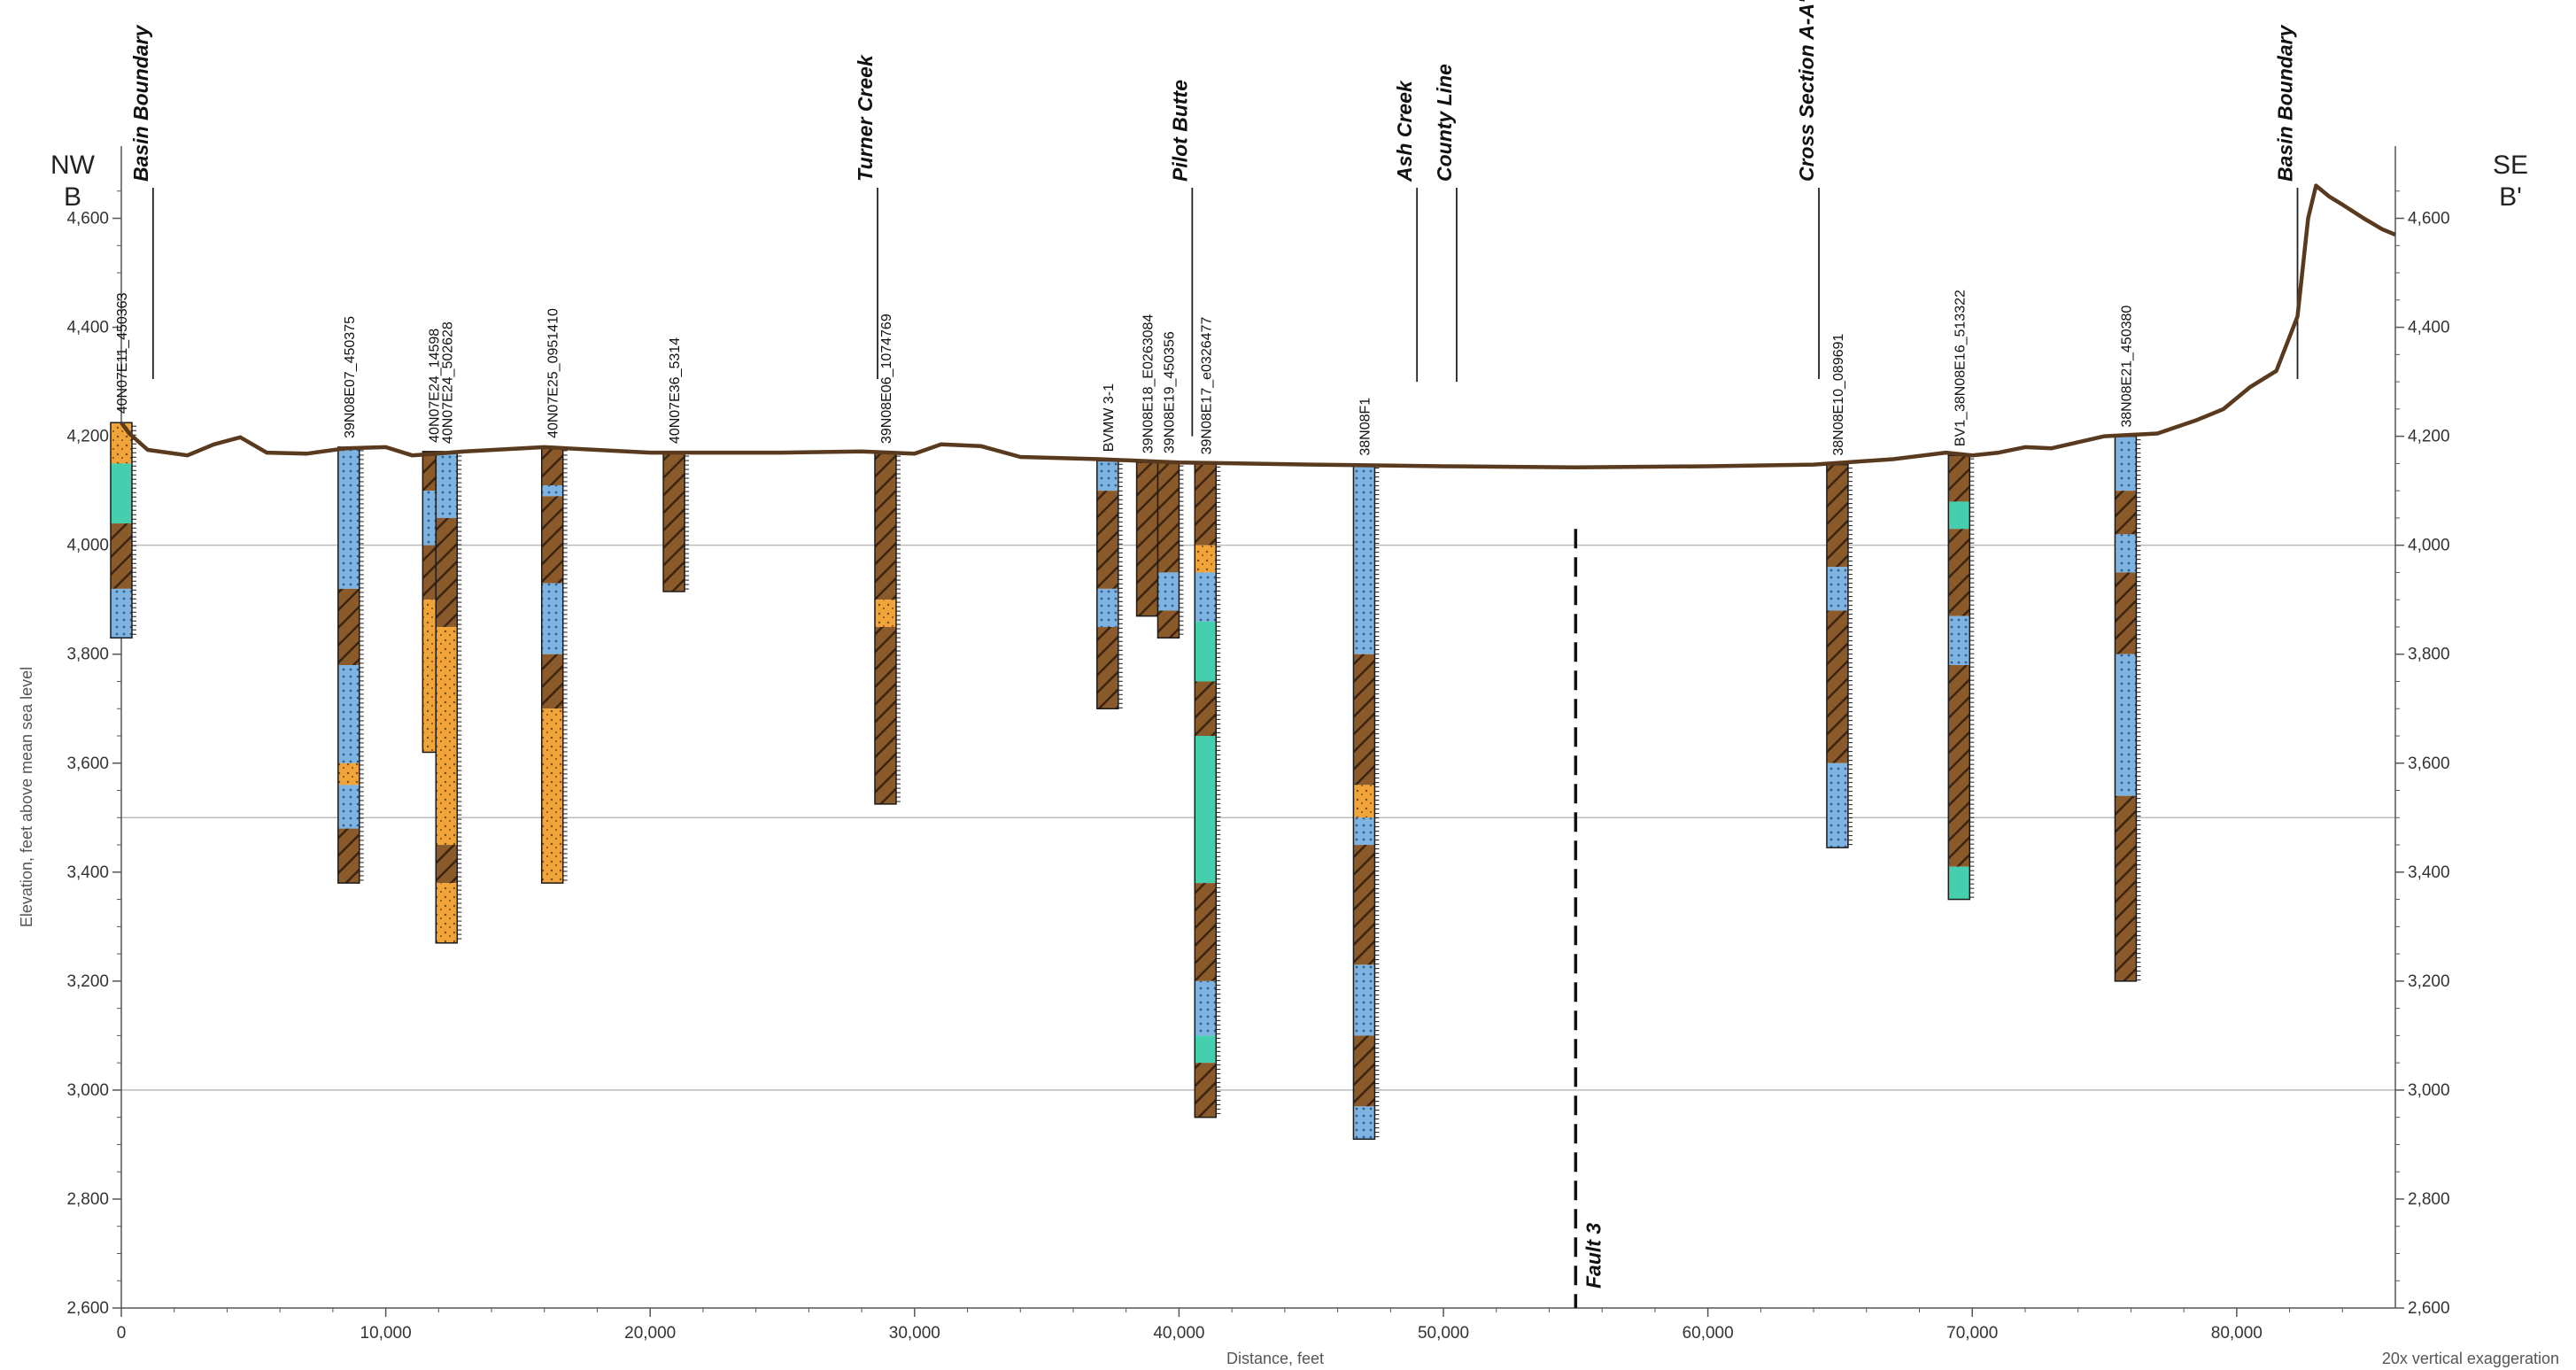 This screenshot has width=2576, height=1370. What do you see at coordinates (87, 437) in the screenshot?
I see `y-tick-label-left: 4,200` at bounding box center [87, 437].